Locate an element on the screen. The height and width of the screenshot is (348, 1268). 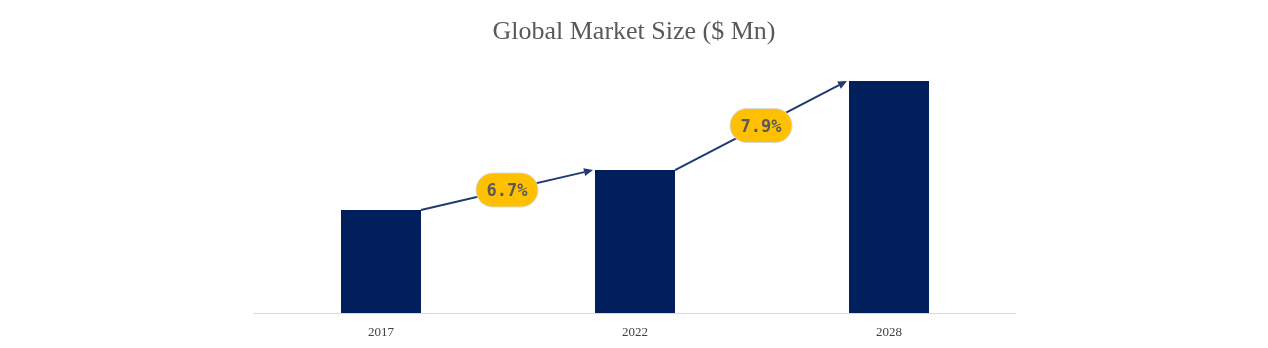
annotation: 7.9% is located at coordinates (761, 125).